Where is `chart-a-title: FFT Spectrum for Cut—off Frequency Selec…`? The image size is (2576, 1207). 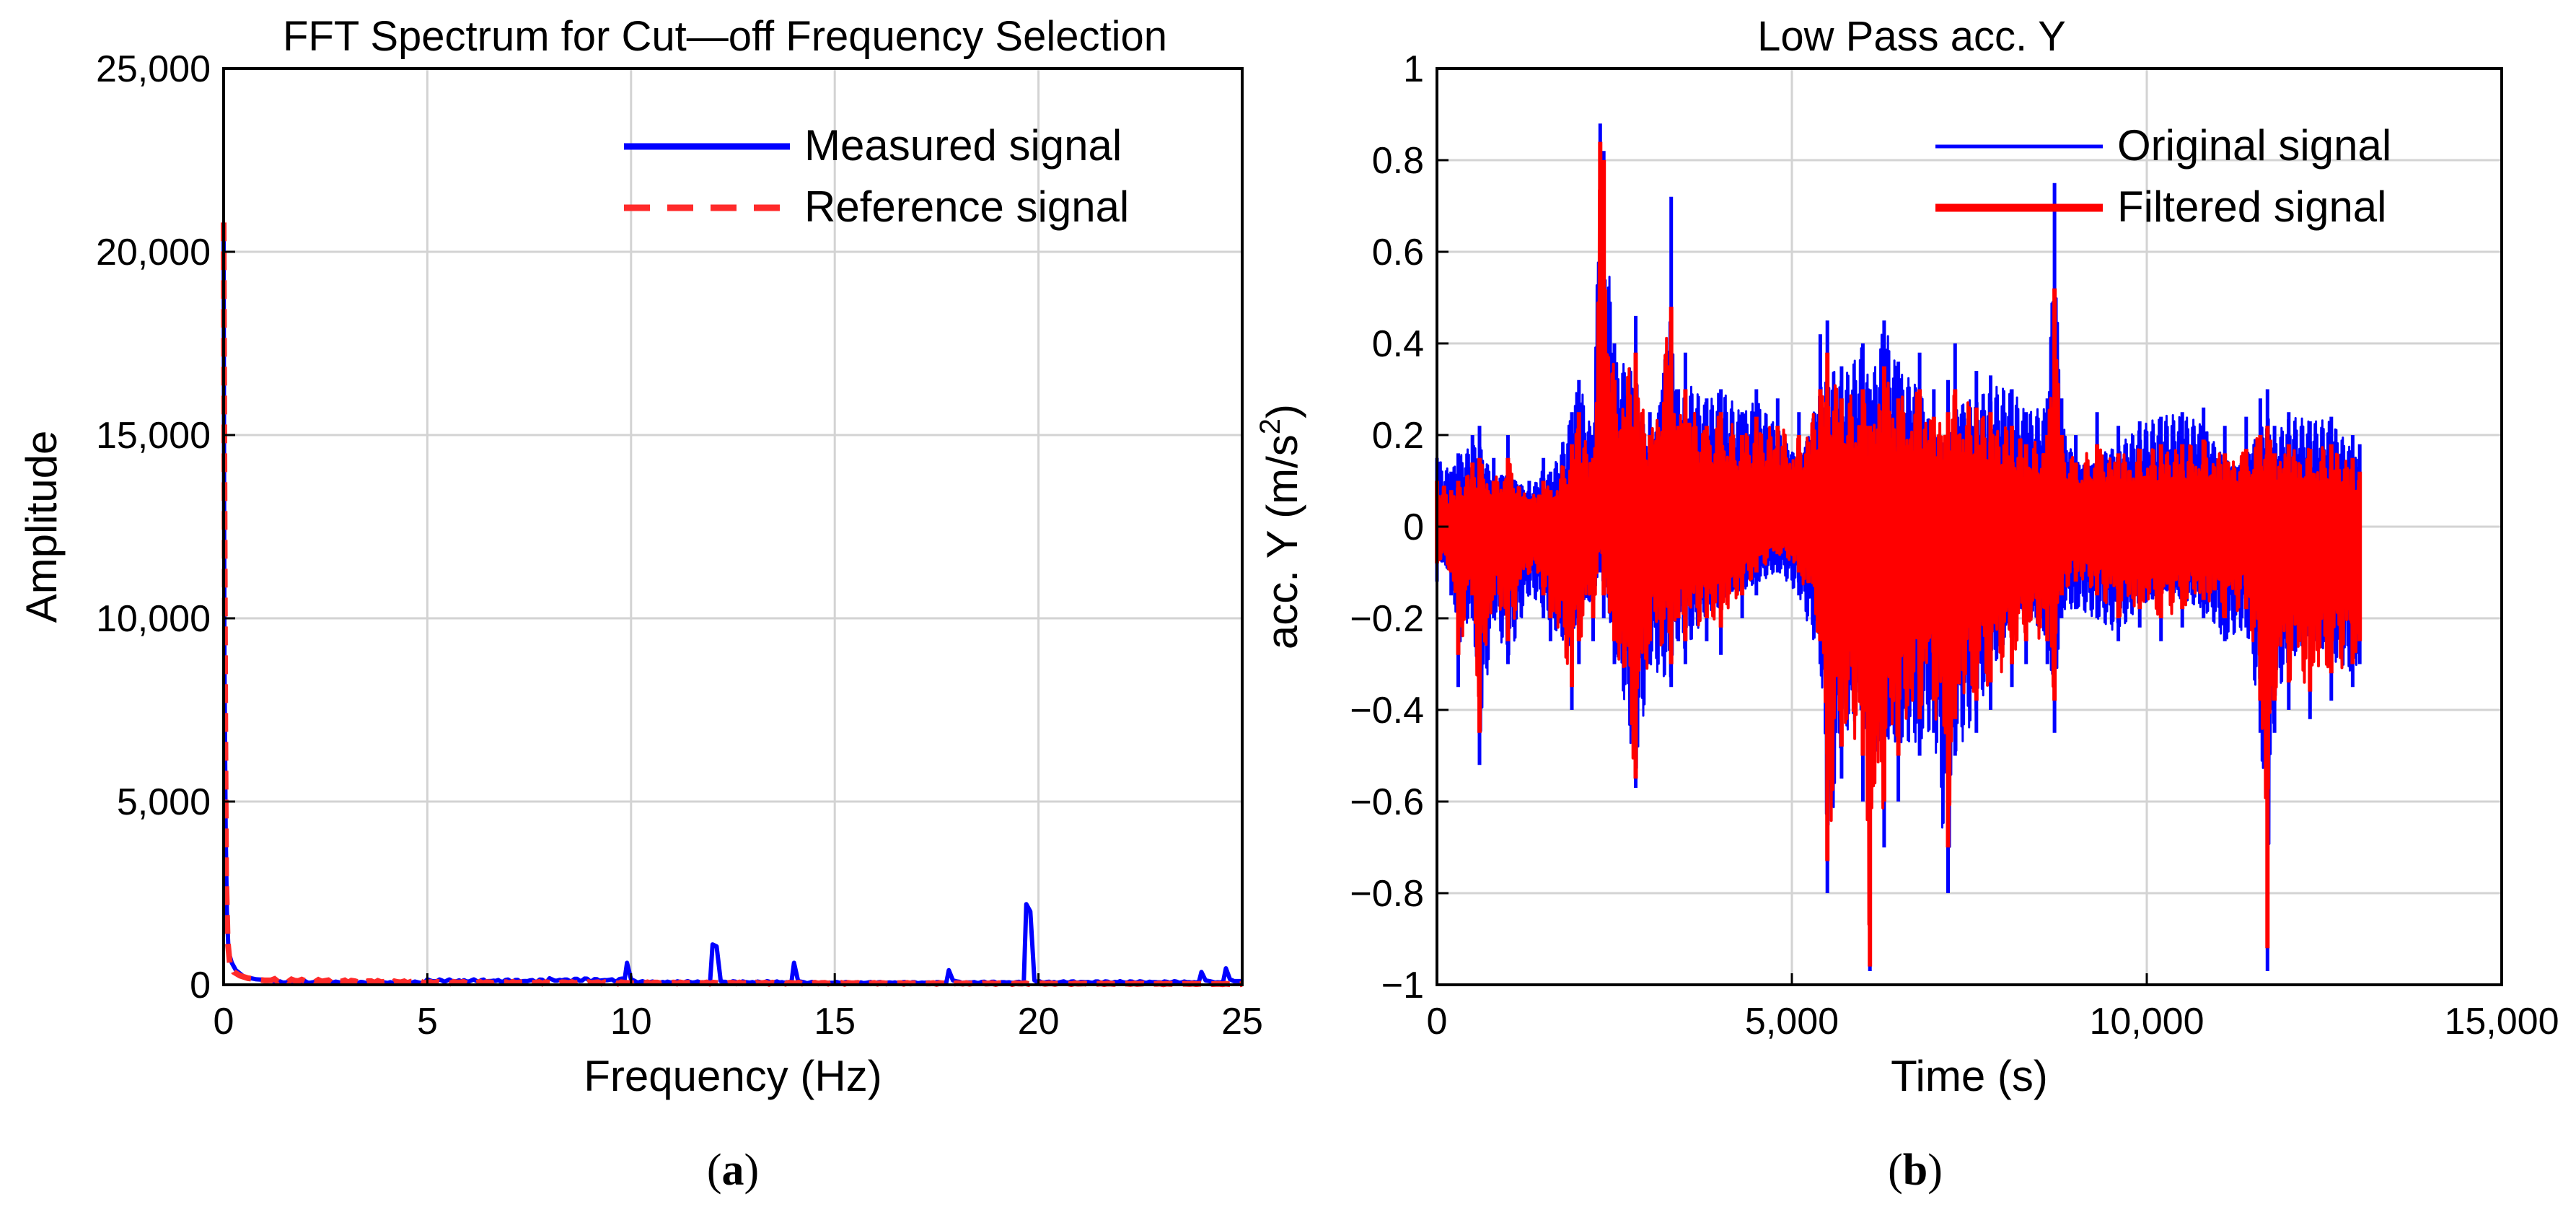
chart-a-title: FFT Spectrum for Cut—off Frequency Selec… is located at coordinates (725, 36).